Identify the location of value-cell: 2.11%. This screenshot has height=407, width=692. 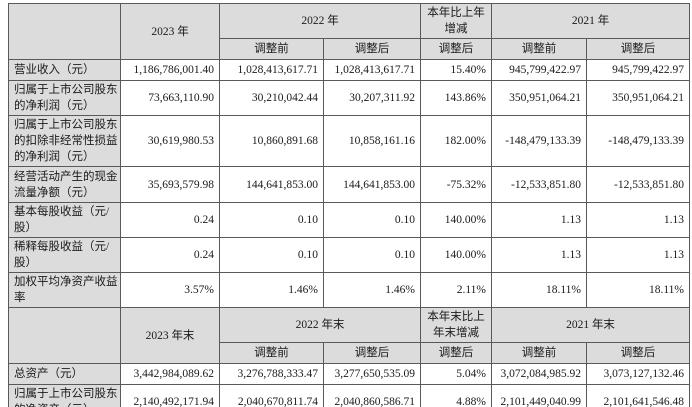
(456, 290).